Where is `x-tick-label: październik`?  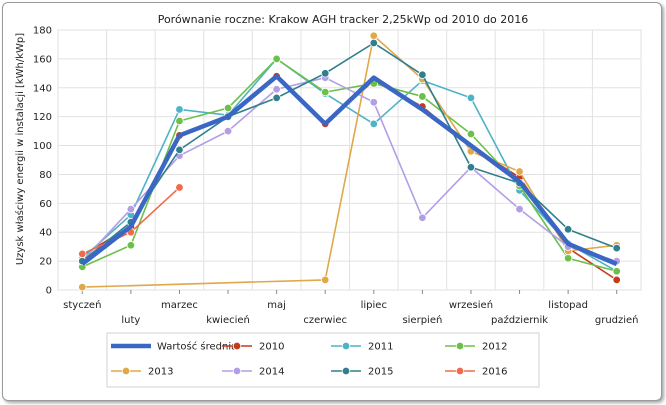 x-tick-label: październik is located at coordinates (519, 320).